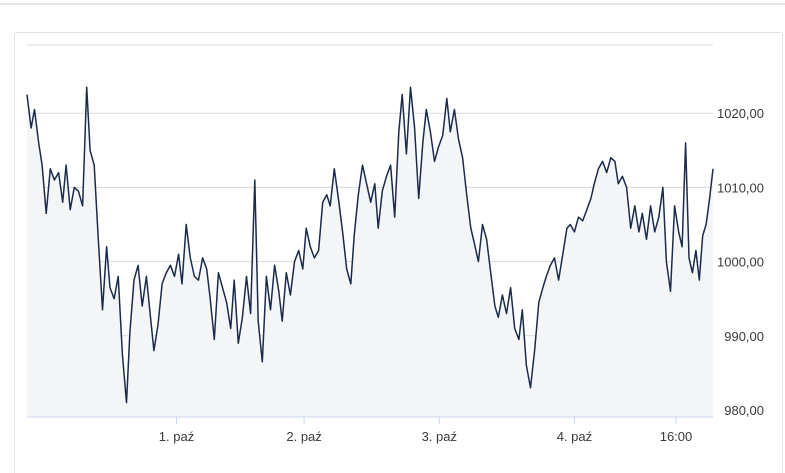 The image size is (785, 473). What do you see at coordinates (303, 436) in the screenshot?
I see `x-tick-label: 2. paź` at bounding box center [303, 436].